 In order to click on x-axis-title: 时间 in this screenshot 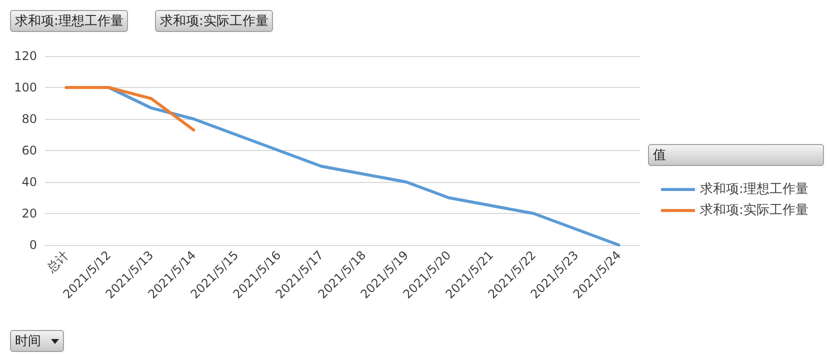, I will do `click(28, 341)`.